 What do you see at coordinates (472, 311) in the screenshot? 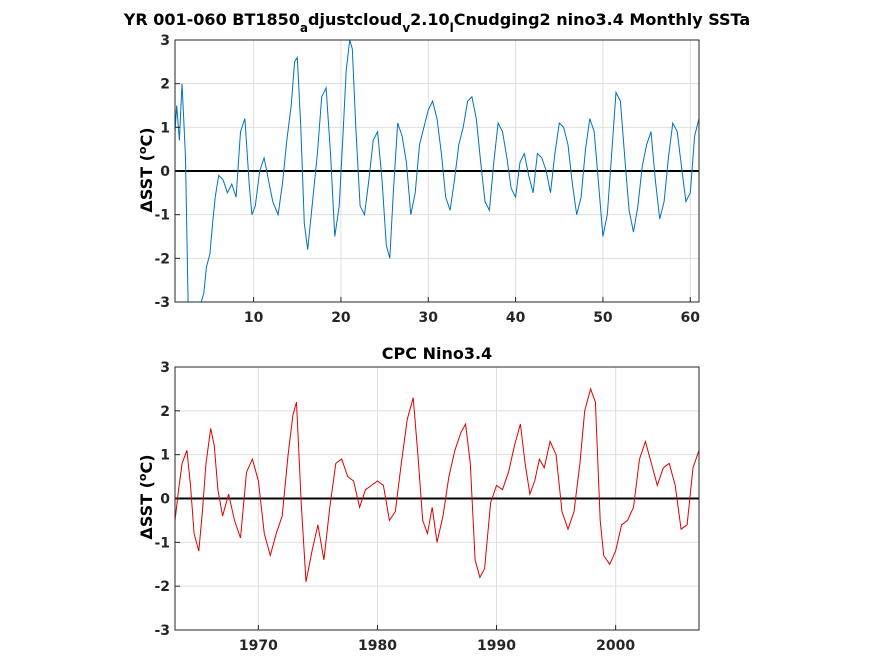
I see `top-x-tick-labels: 10 20 30 40 50 60` at bounding box center [472, 311].